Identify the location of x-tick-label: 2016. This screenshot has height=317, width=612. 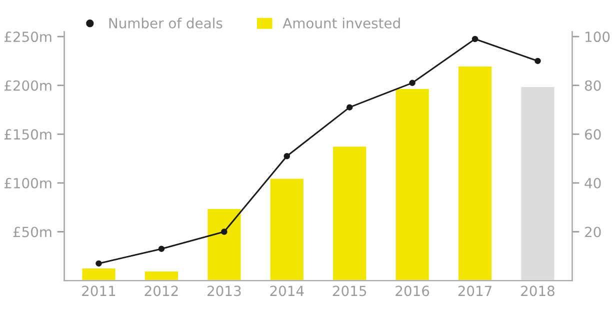
(413, 291).